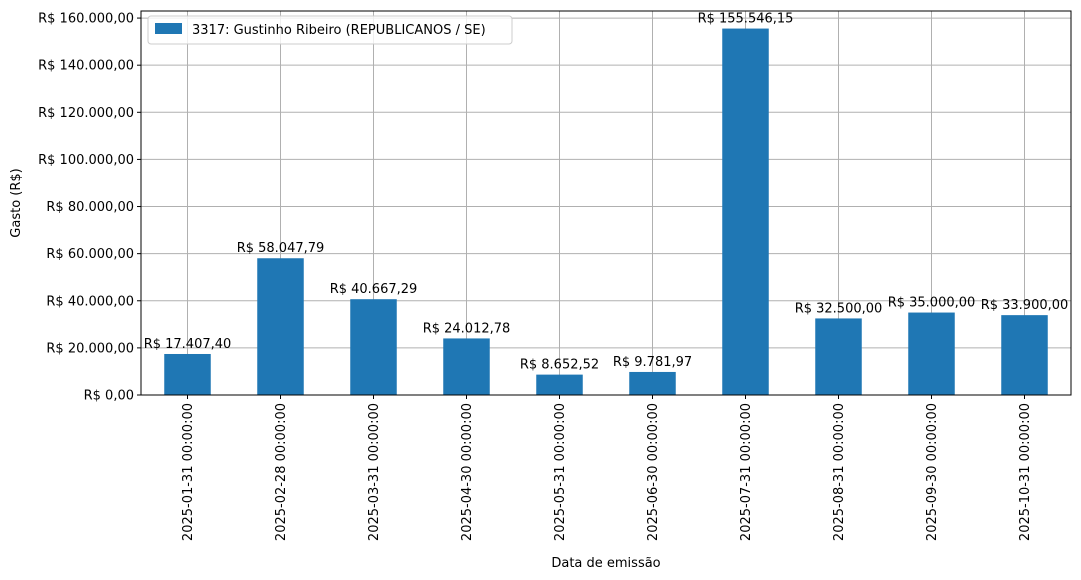 This screenshot has height=580, width=1081. What do you see at coordinates (86, 113) in the screenshot?
I see `y-tick-label: R$ 120.000,00` at bounding box center [86, 113].